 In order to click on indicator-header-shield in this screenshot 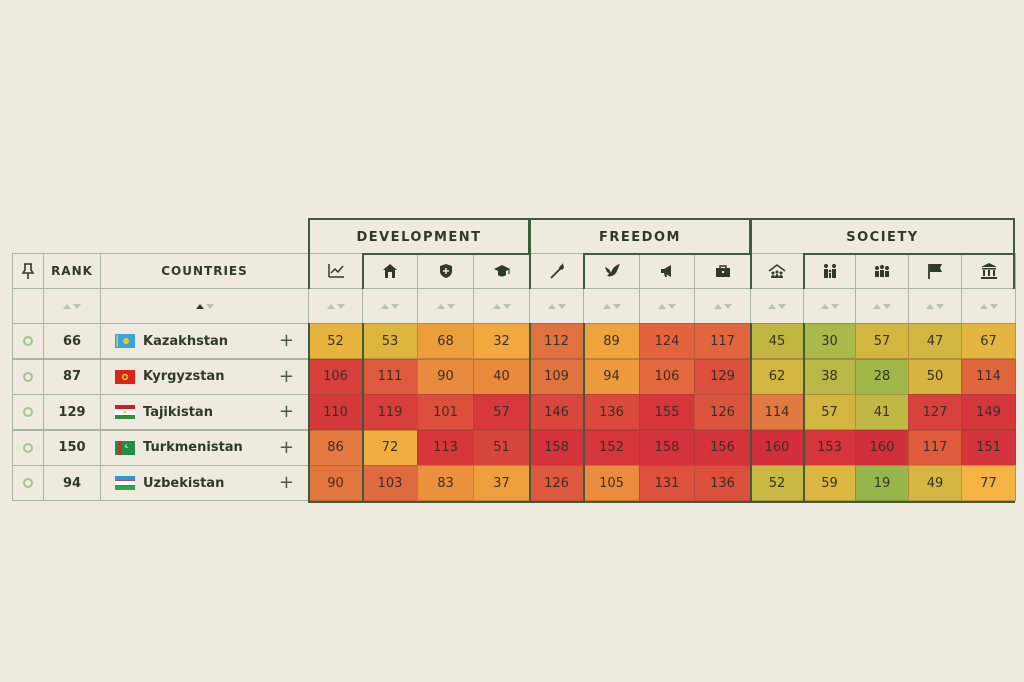, I will do `click(445, 271)`.